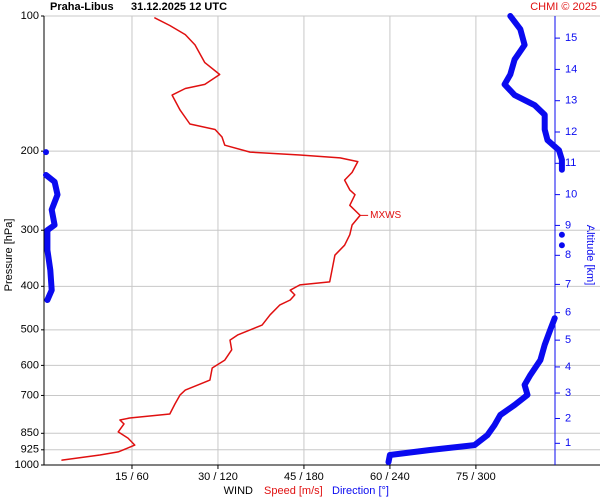 This screenshot has height=500, width=600. Describe the element at coordinates (179, 7) in the screenshot. I see `chart-subtitle: 31.12.2025 12 UTC` at that location.